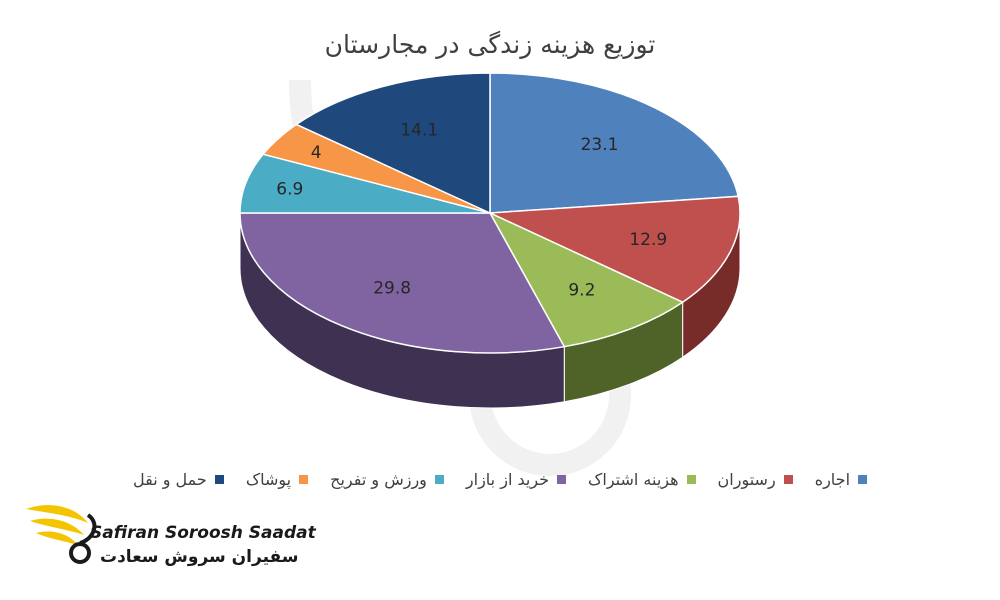 The image size is (1000, 600). What do you see at coordinates (490, 44) in the screenshot?
I see `chart-title: توزیع هزینه زندگی در مجارستان` at bounding box center [490, 44].